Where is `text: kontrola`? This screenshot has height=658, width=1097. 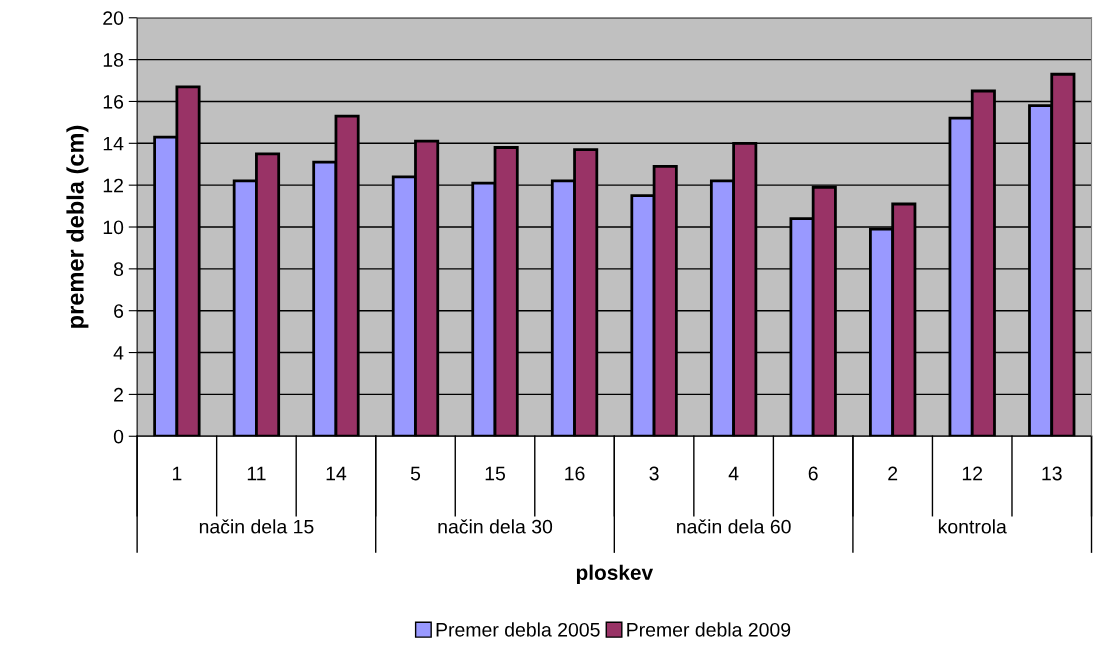
text: kontrola is located at coordinates (972, 526).